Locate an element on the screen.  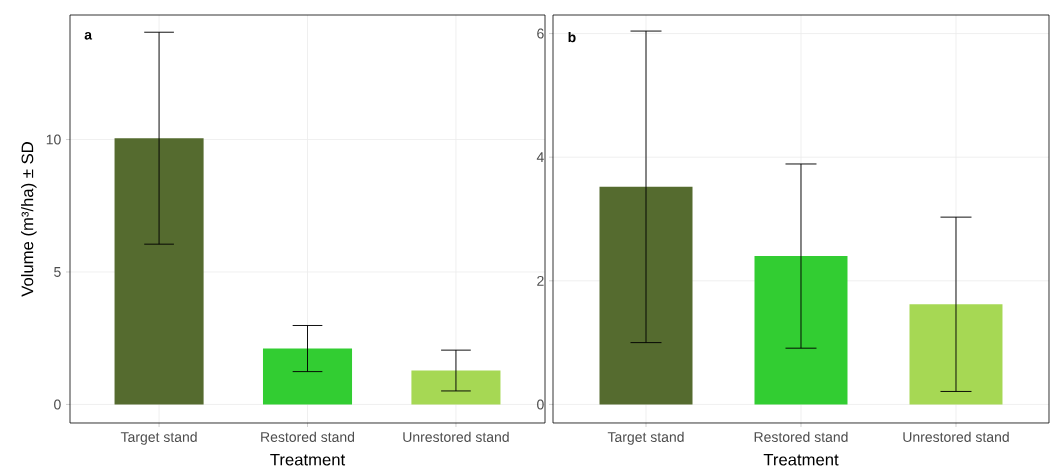
y-tick-label: 4 is located at coordinates (540, 157).